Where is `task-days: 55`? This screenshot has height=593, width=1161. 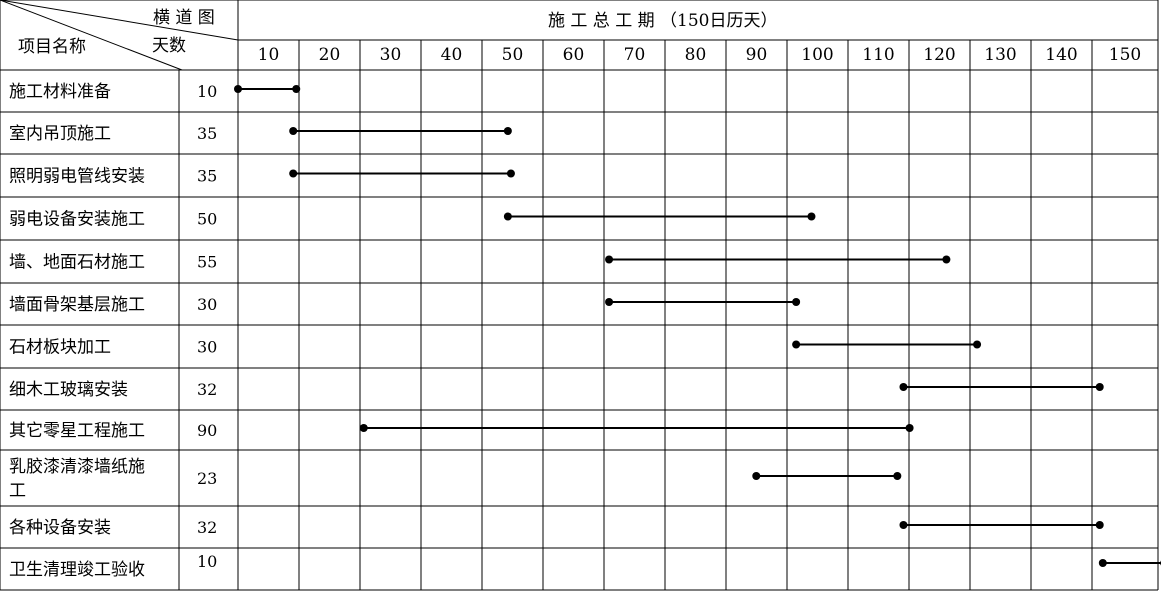
task-days: 55 is located at coordinates (207, 262).